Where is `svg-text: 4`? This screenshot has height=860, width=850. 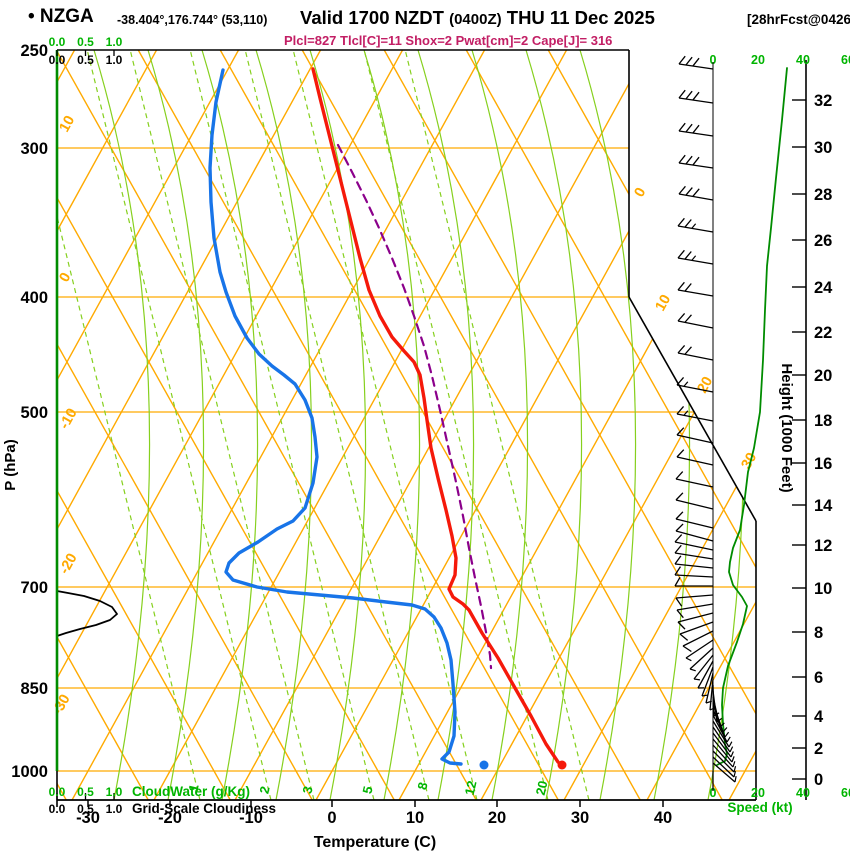 svg-text: 4 is located at coordinates (819, 717).